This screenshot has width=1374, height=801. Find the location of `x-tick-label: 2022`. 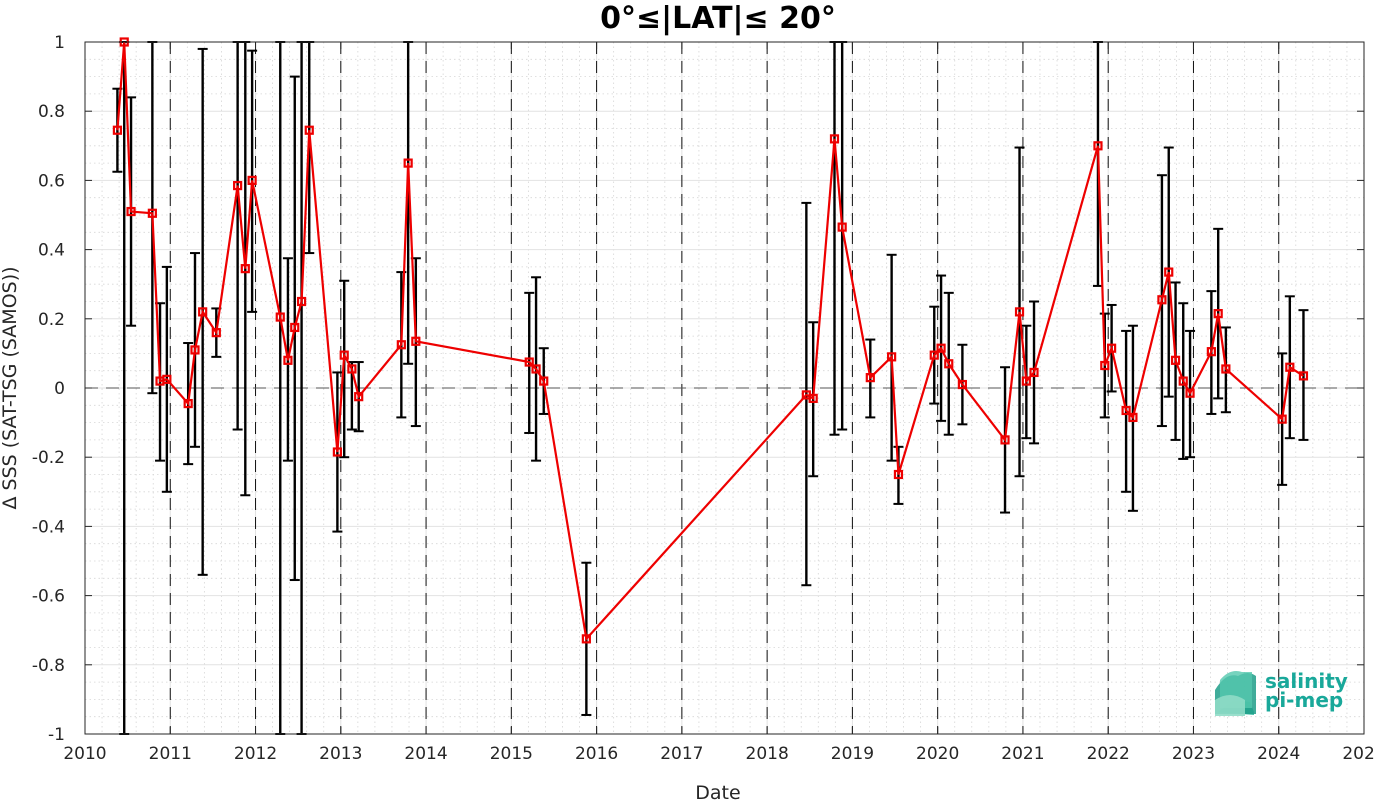

x-tick-label: 2022 is located at coordinates (1108, 754).